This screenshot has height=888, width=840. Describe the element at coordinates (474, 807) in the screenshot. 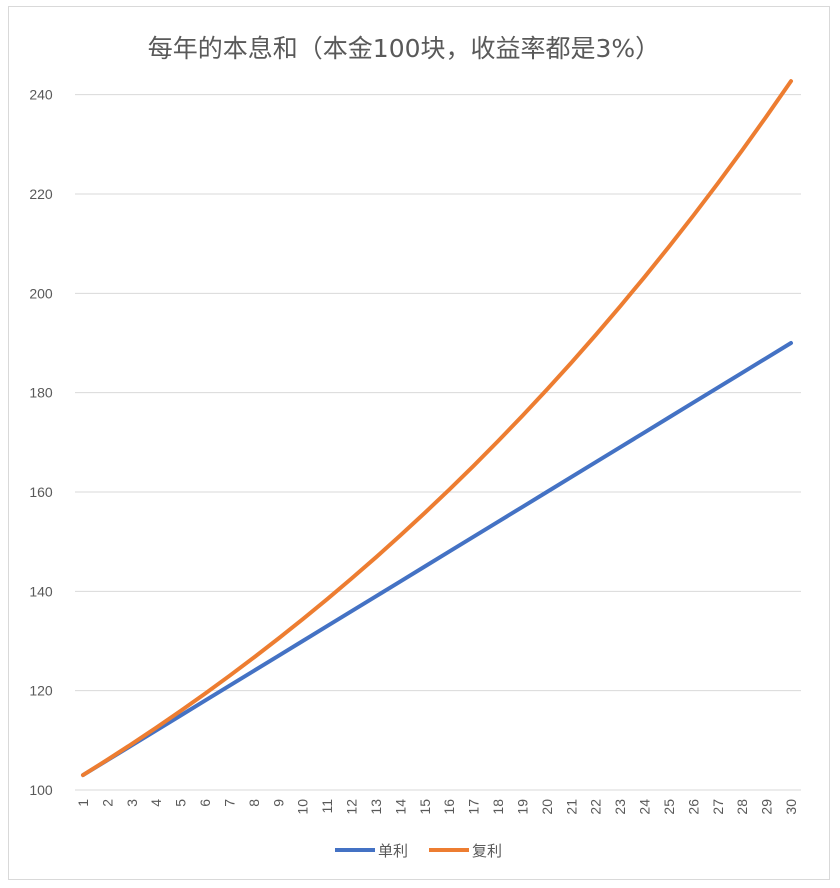

I see `x-tick-label: 17` at that location.